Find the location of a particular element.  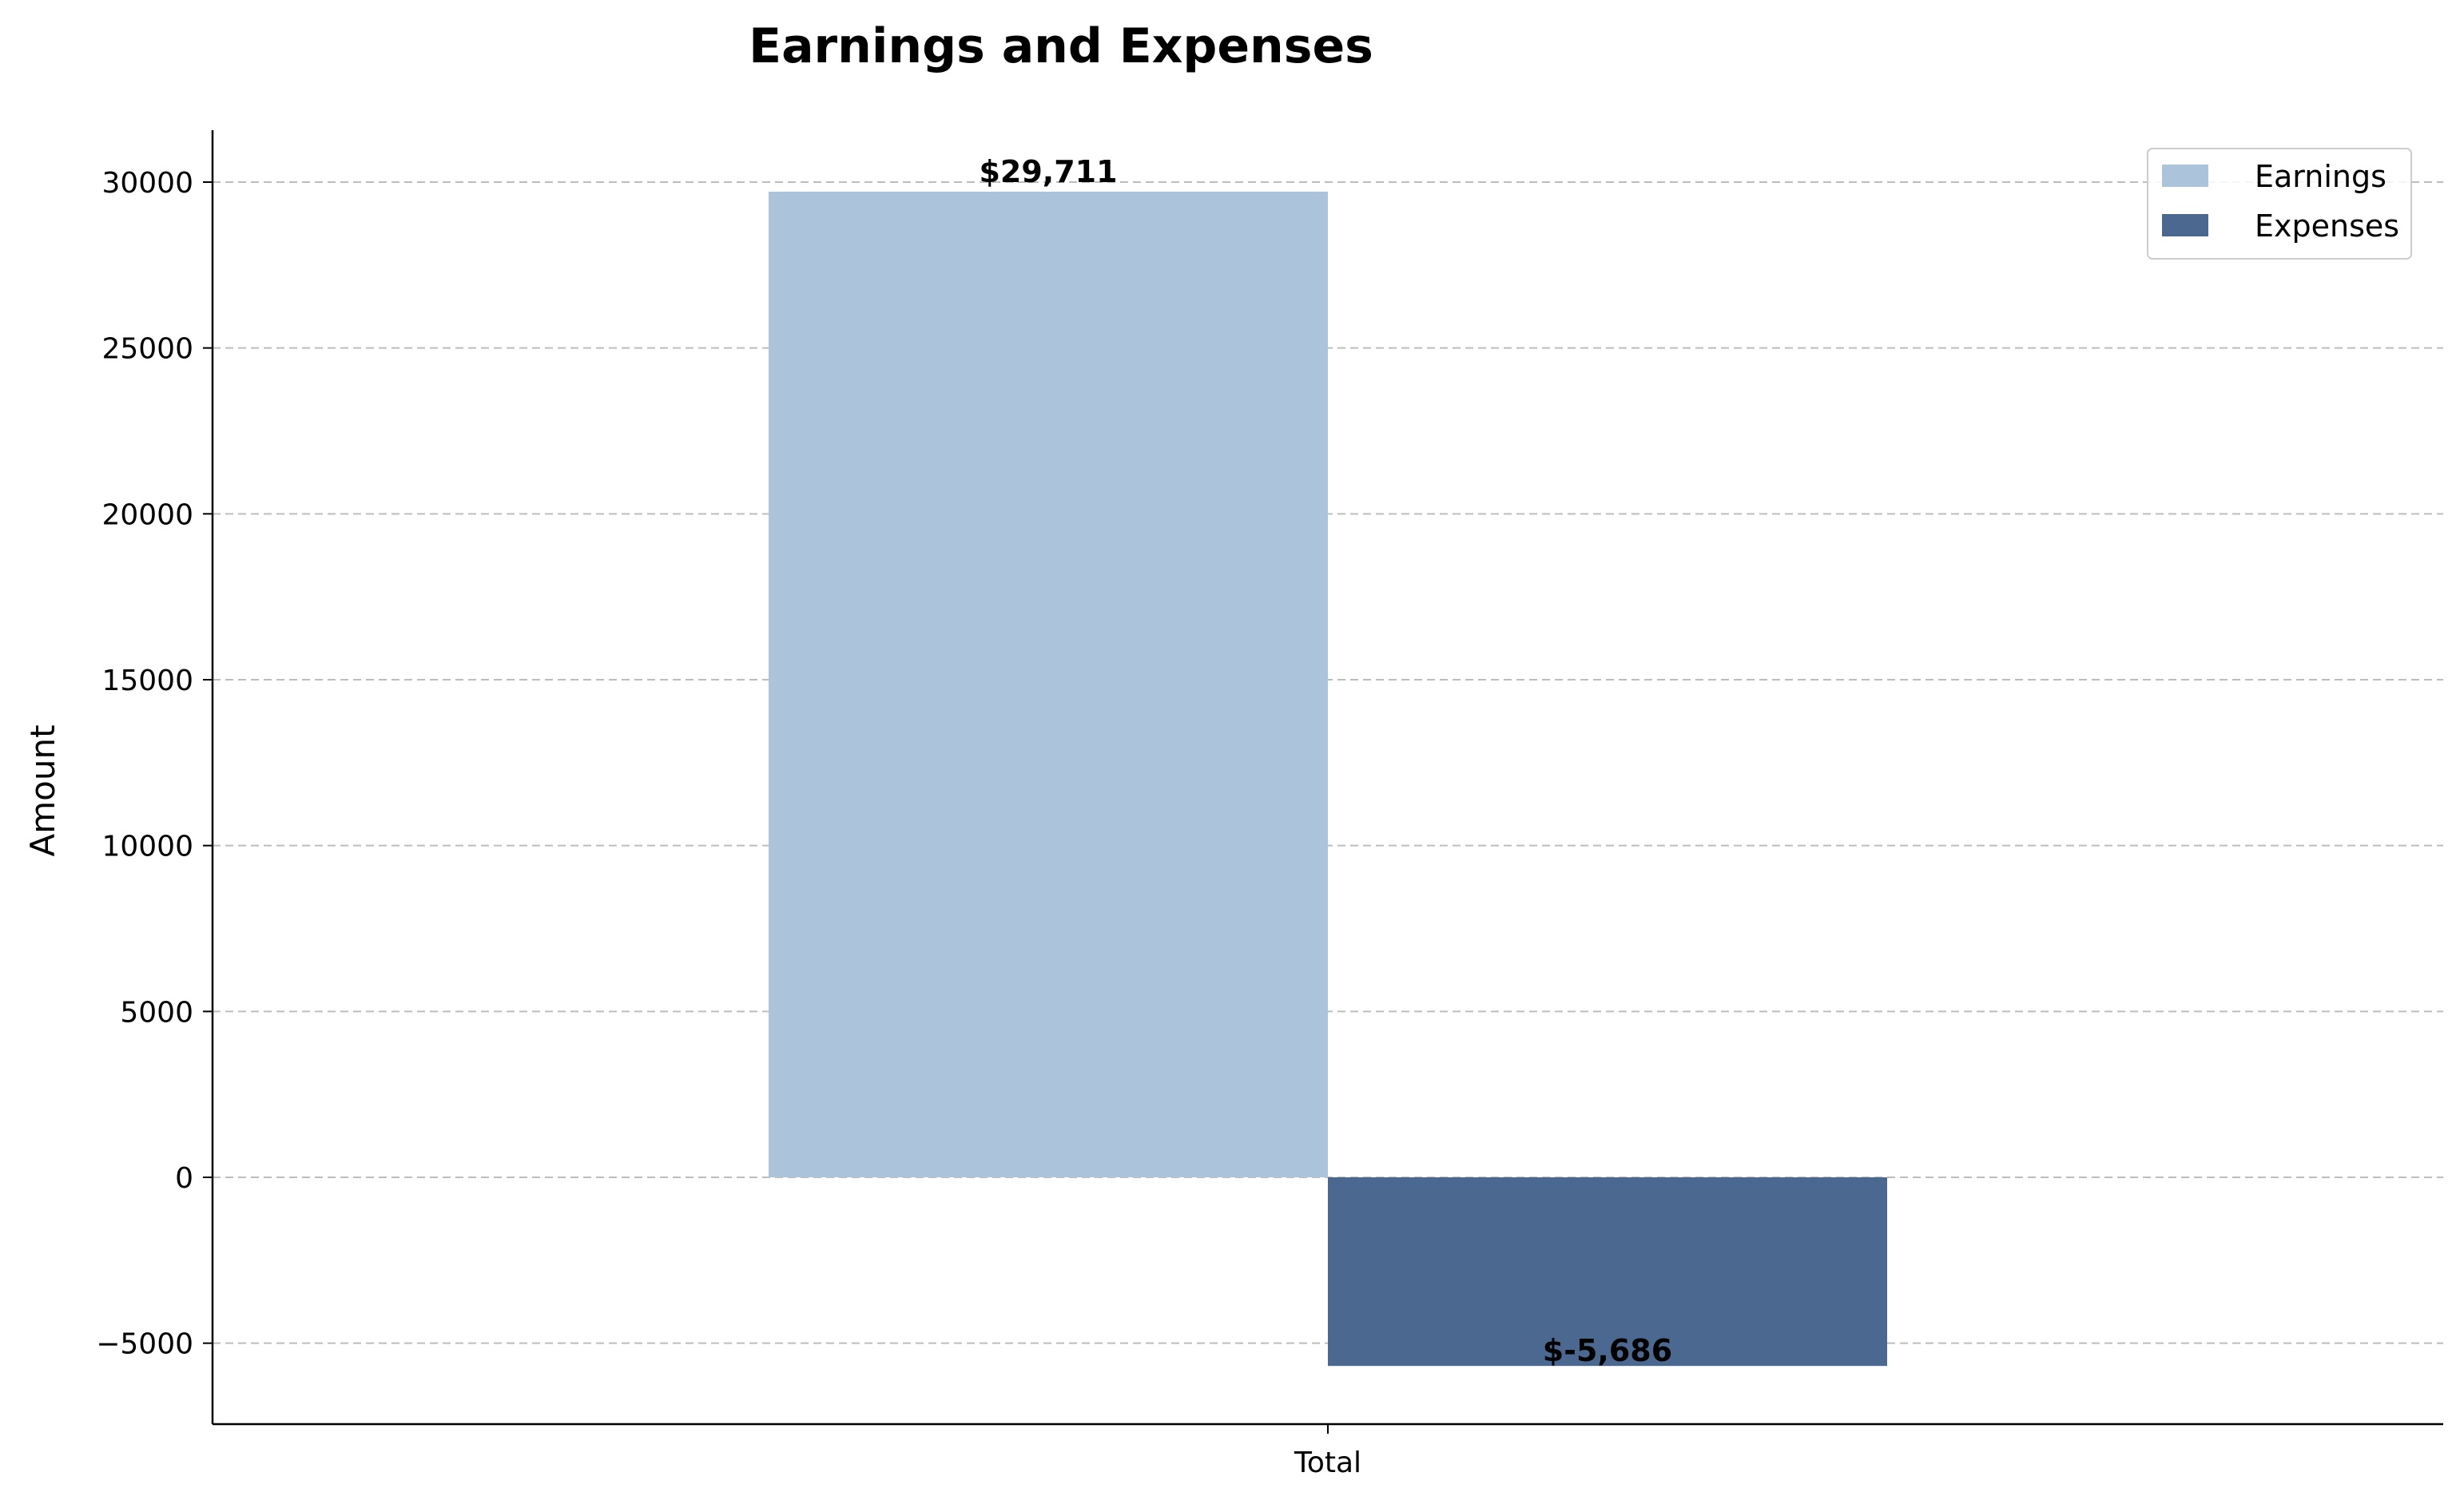

y-tick-label: 0 is located at coordinates (184, 1178).